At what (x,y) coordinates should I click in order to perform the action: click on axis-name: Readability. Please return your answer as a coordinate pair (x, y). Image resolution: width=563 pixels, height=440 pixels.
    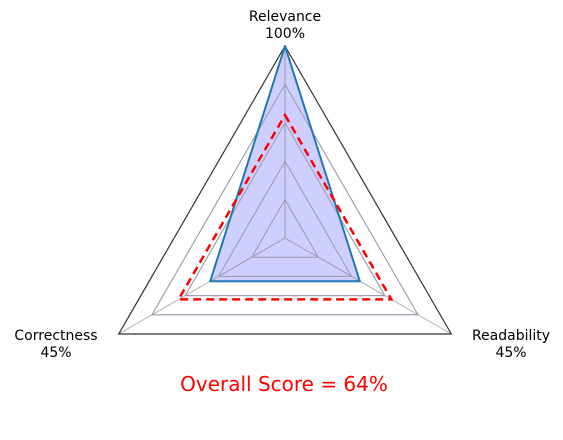
    Looking at the image, I should click on (511, 336).